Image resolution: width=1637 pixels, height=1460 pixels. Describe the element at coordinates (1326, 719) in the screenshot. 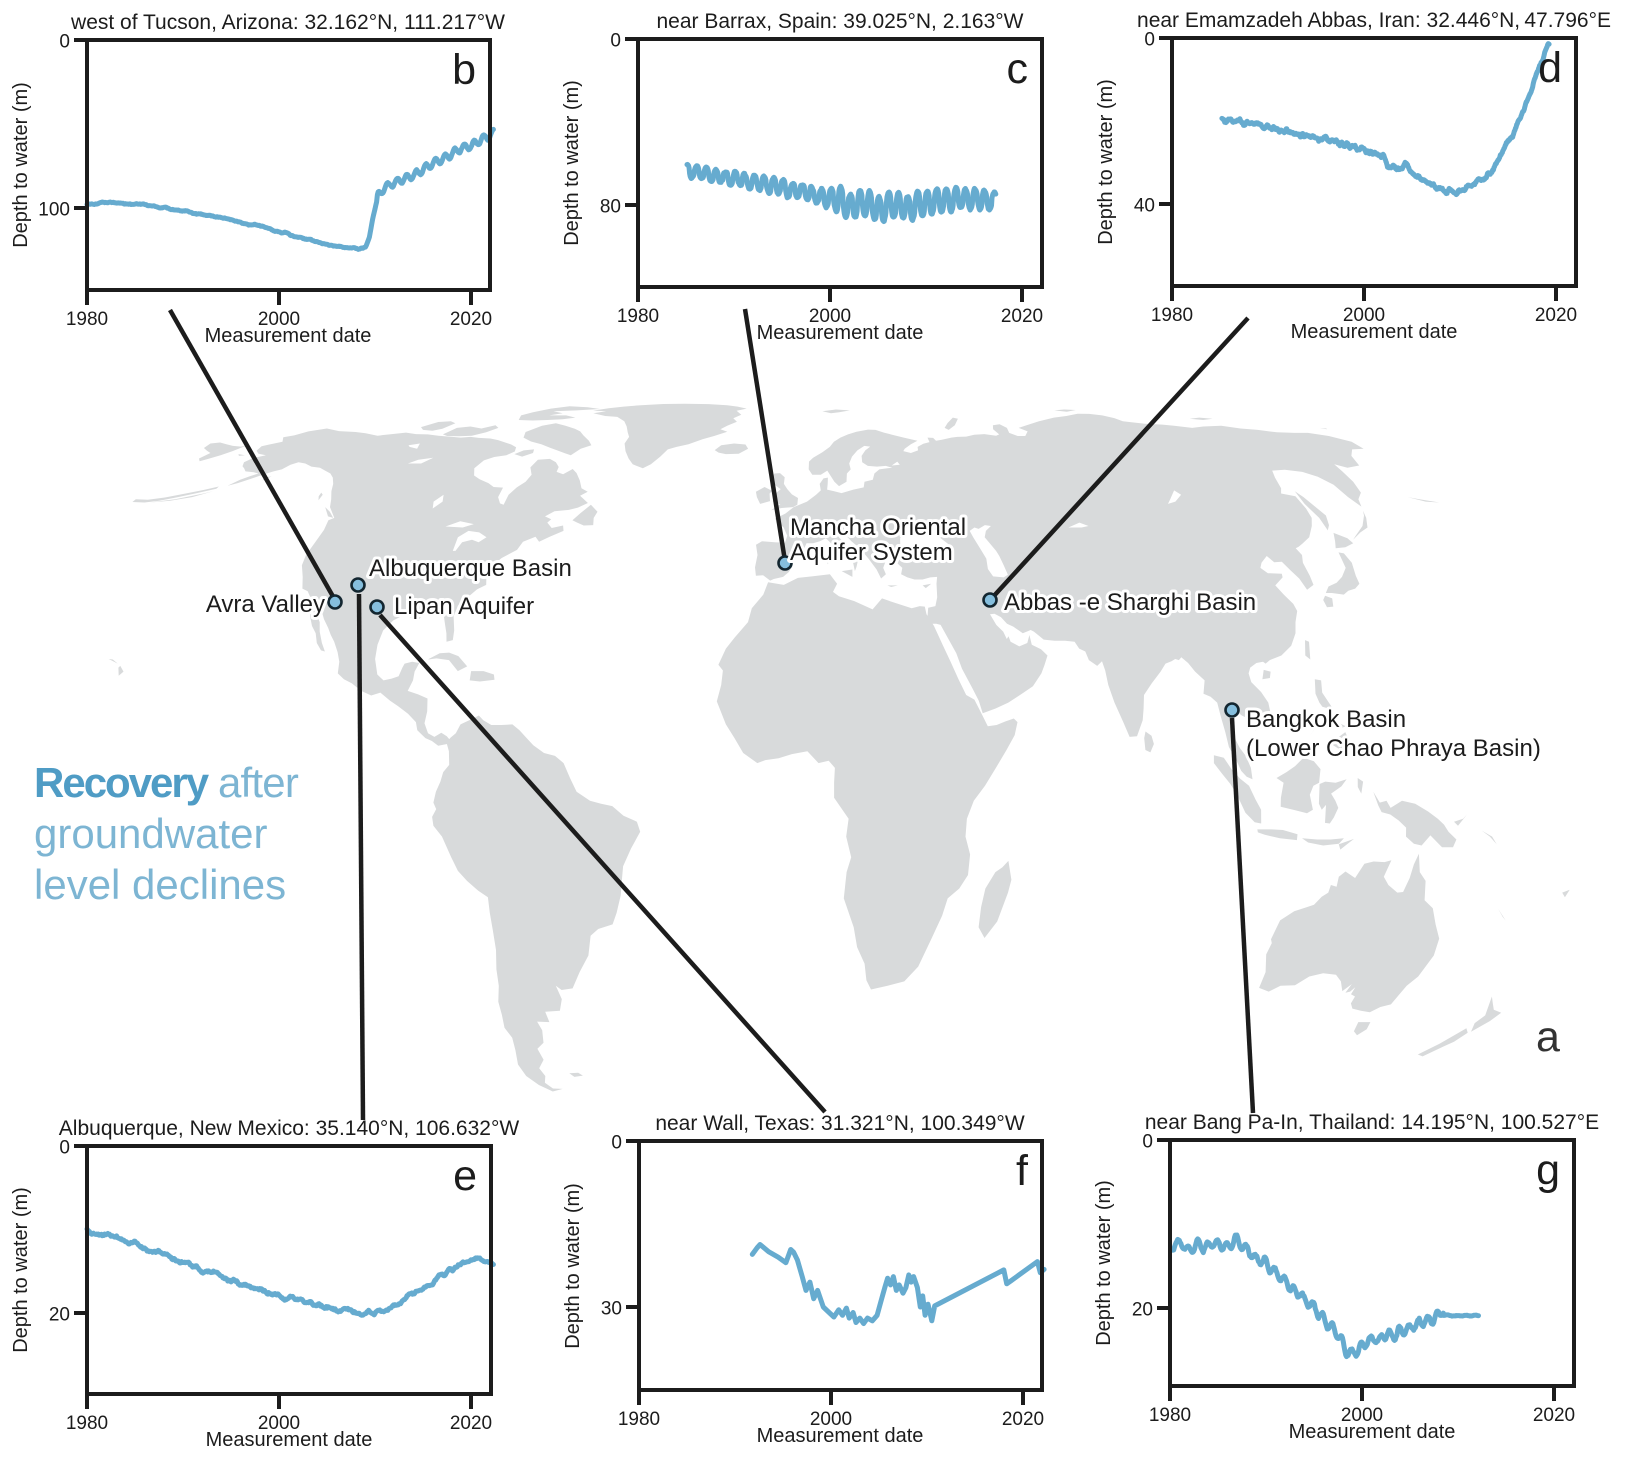

I see `svg-text: Bangkok Basin` at that location.